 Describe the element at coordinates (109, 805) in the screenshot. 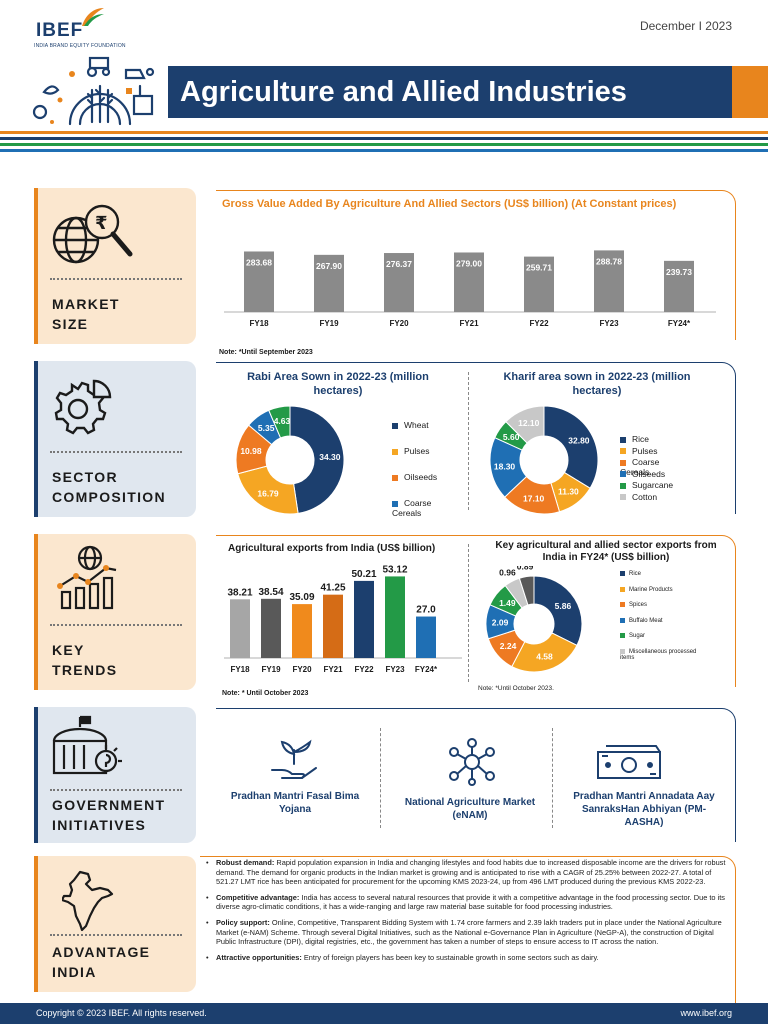

I see `government-initiatives-label-1: GOVERNMENT` at that location.